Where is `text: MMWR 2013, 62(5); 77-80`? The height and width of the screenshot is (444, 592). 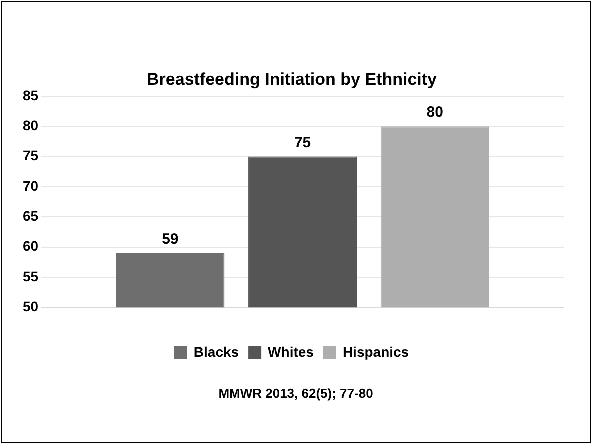 text: MMWR 2013, 62(5); 77-80 is located at coordinates (296, 393).